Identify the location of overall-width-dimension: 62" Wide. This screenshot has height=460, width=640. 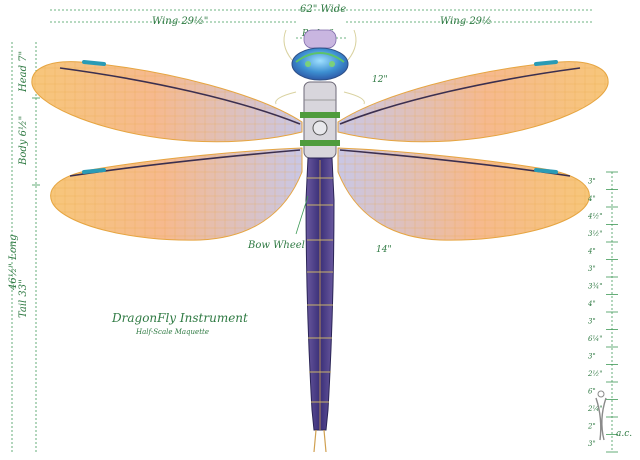
(321, 9).